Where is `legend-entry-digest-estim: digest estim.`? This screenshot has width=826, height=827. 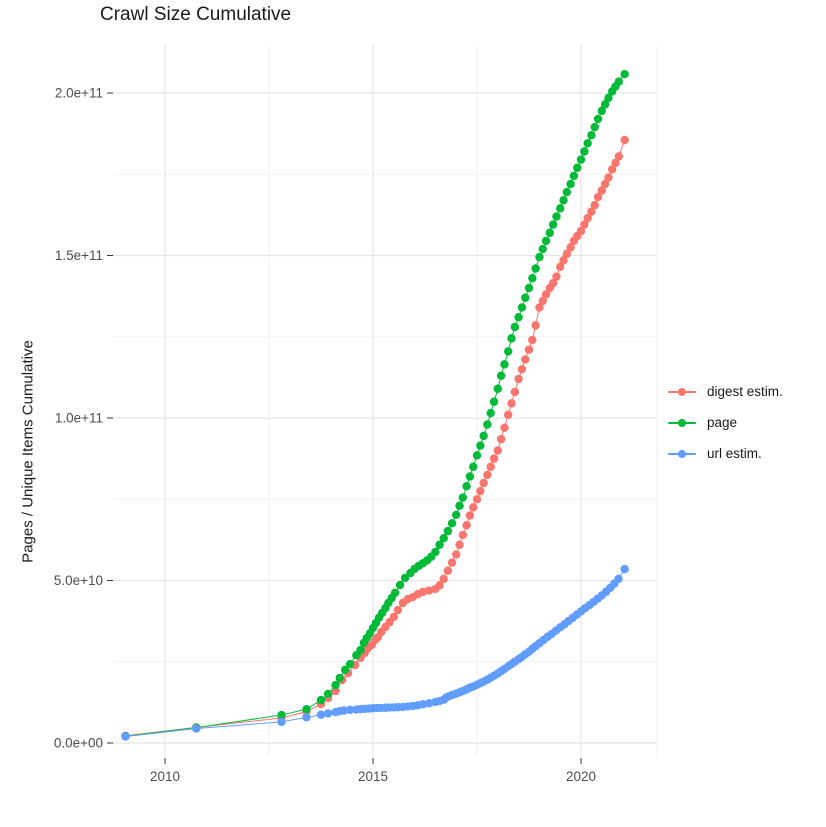 legend-entry-digest-estim: digest estim. is located at coordinates (725, 391).